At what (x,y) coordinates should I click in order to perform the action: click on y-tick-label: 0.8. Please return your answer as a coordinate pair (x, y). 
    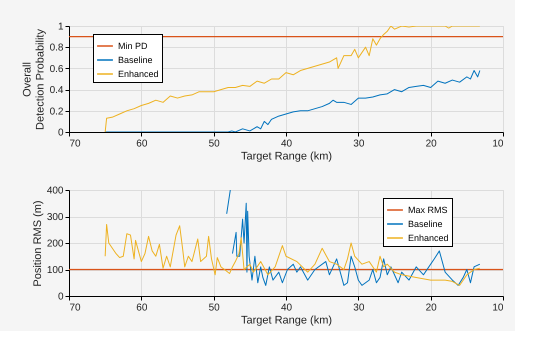
    Looking at the image, I should click on (57, 48).